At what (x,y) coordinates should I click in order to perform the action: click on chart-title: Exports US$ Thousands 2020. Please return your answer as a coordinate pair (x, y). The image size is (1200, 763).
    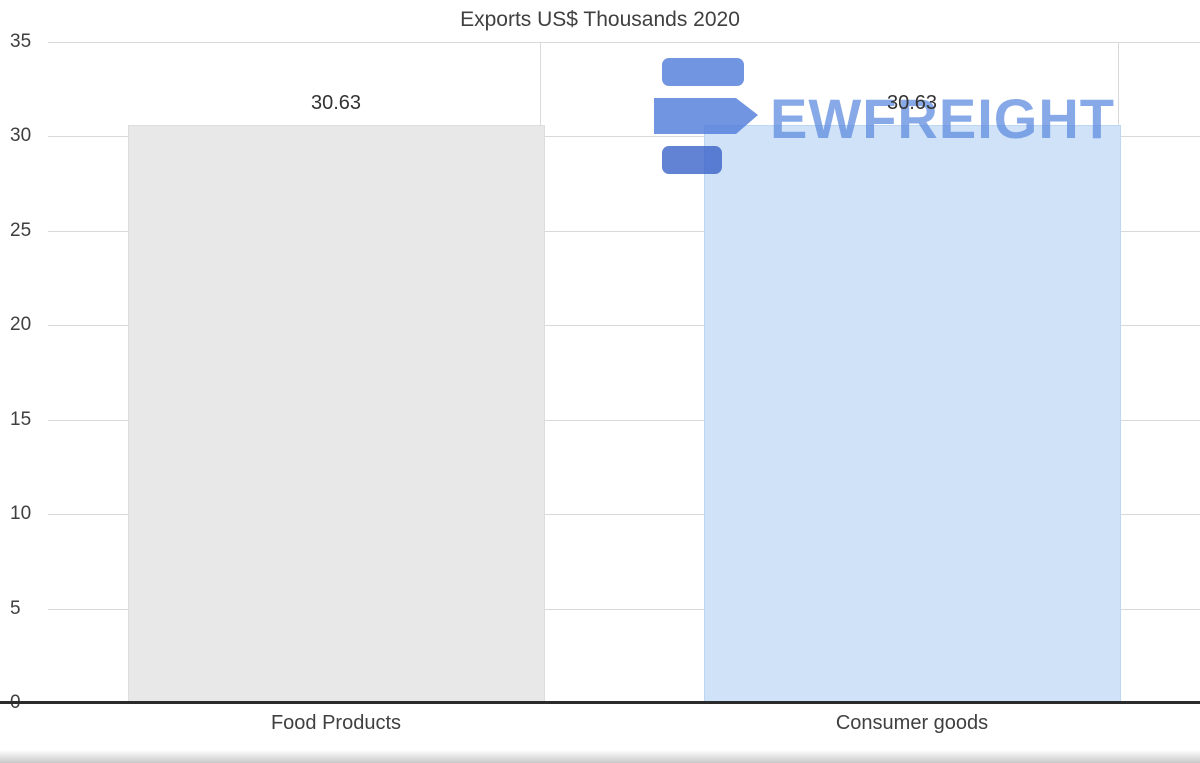
    Looking at the image, I should click on (600, 19).